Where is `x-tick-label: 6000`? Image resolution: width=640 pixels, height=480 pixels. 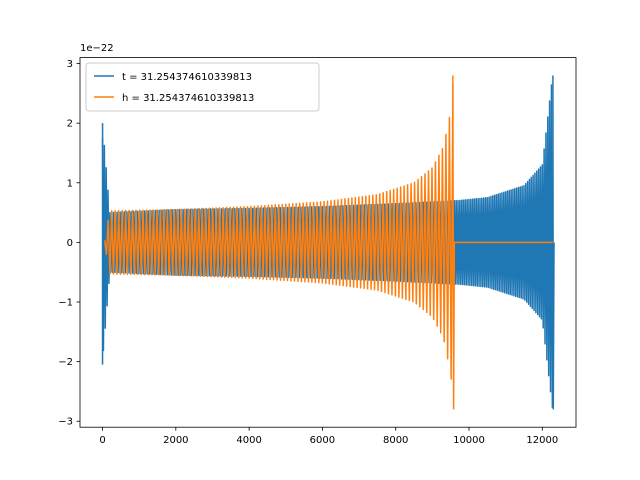 x-tick-label: 6000 is located at coordinates (322, 440).